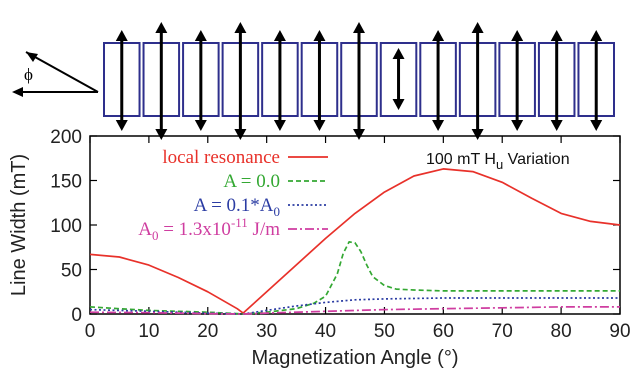 The height and width of the screenshot is (370, 634). Describe the element at coordinates (66, 182) in the screenshot. I see `y-tick-label: 150` at that location.